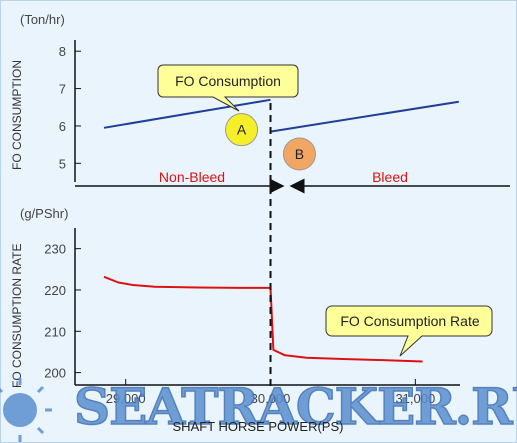  I want to click on fo-consumption-callout: FO Consumption, so click(228, 88).